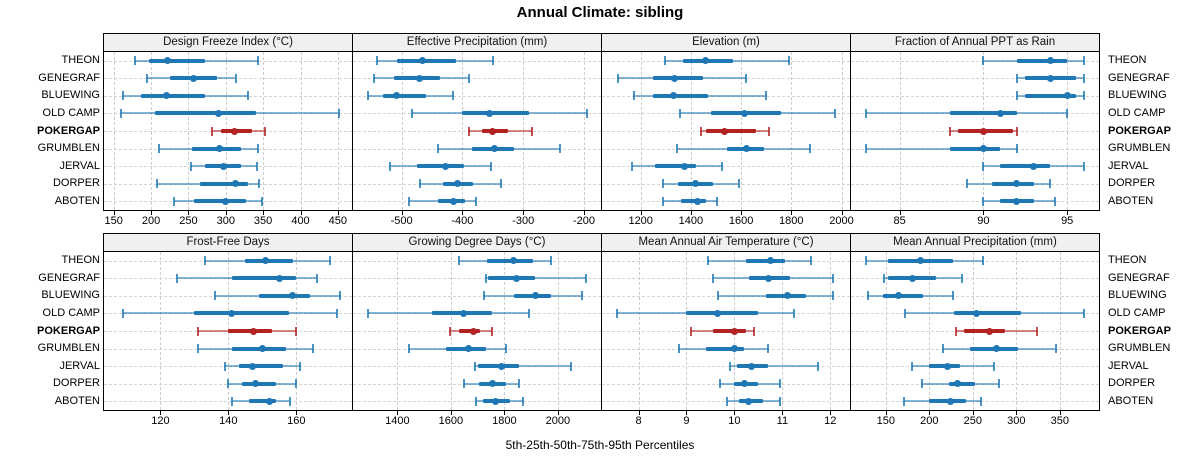  Describe the element at coordinates (151, 221) in the screenshot. I see `x-tick-label: 200` at that location.